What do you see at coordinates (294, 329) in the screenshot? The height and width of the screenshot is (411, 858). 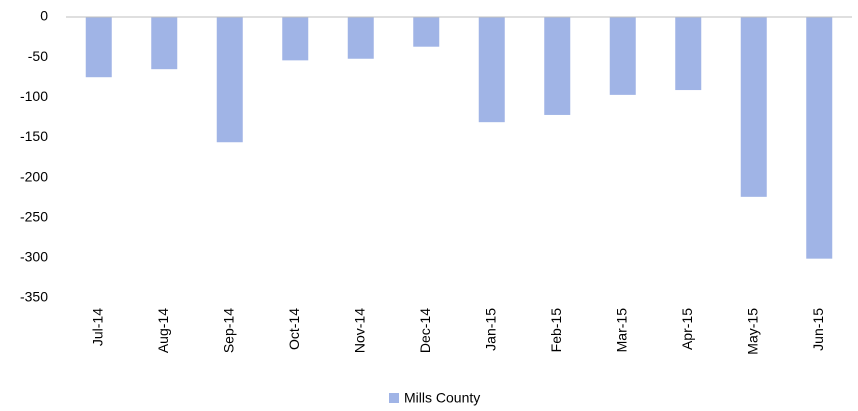 I see `x-tick-label: Oct-14` at bounding box center [294, 329].